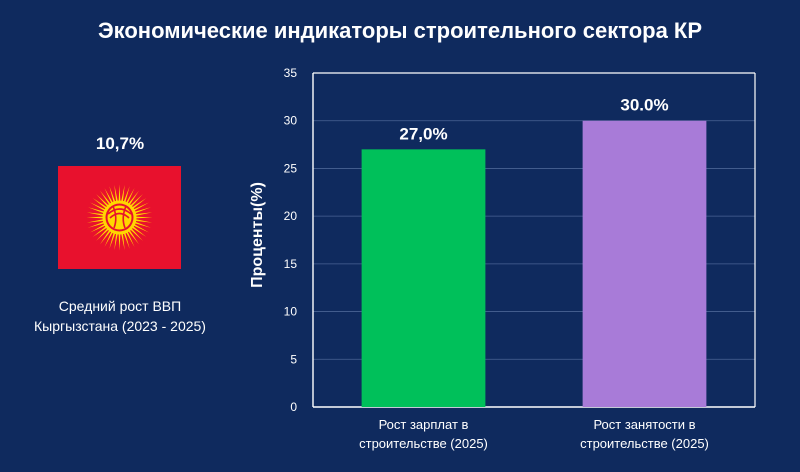 The image size is (800, 472). What do you see at coordinates (120, 143) in the screenshot?
I see `gdp-growth-value: 10,7%` at bounding box center [120, 143].